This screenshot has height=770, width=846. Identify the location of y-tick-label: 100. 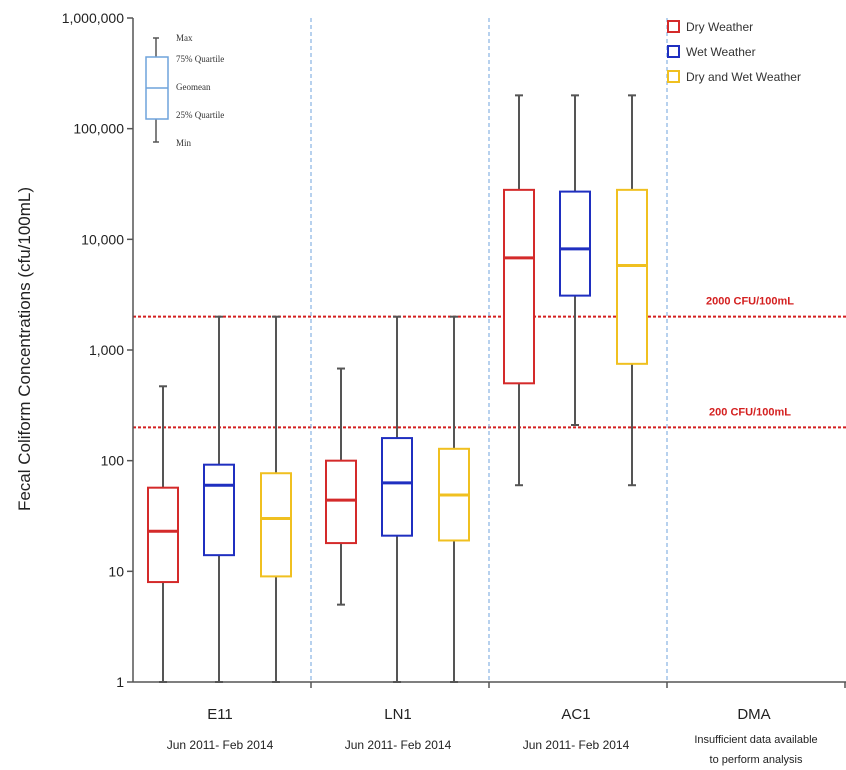
(113, 461).